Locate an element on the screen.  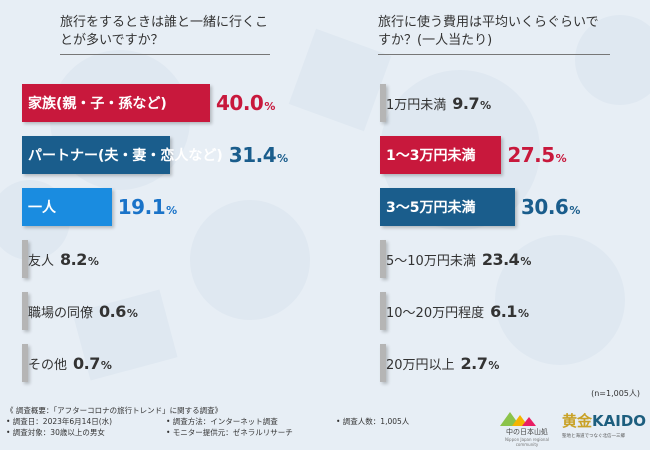
survey-target: • 調査対象：30歳以上の男女 is located at coordinates (55, 432).